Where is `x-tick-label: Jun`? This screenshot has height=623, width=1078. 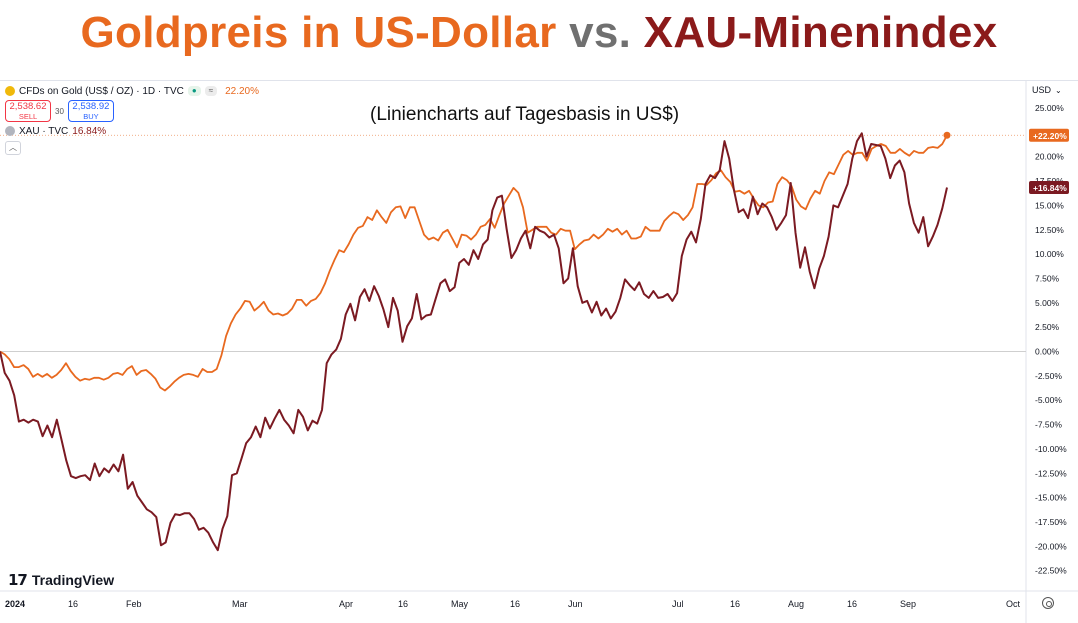
x-tick-label: Jun is located at coordinates (575, 604).